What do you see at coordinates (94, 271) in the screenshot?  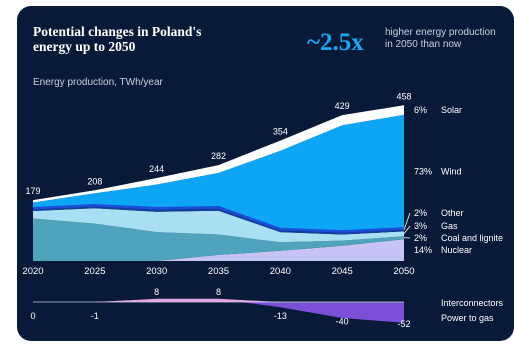 I see `x-tick-label: 2025` at bounding box center [94, 271].